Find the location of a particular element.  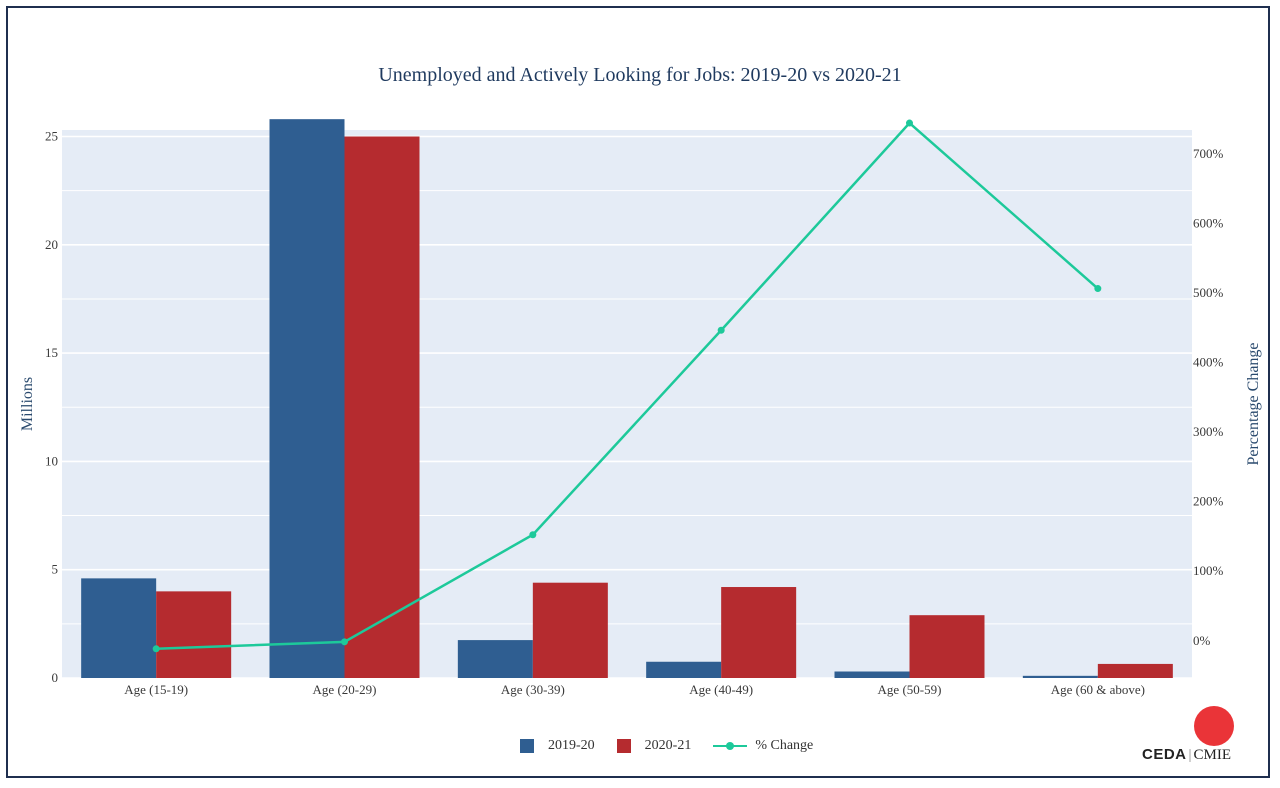

y2-tick-label: 100% is located at coordinates (1208, 570).